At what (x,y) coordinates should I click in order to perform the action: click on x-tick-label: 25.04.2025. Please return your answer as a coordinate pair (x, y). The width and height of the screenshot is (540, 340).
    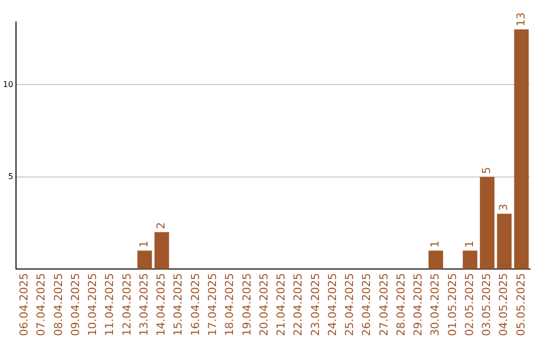
    Looking at the image, I should click on (349, 304).